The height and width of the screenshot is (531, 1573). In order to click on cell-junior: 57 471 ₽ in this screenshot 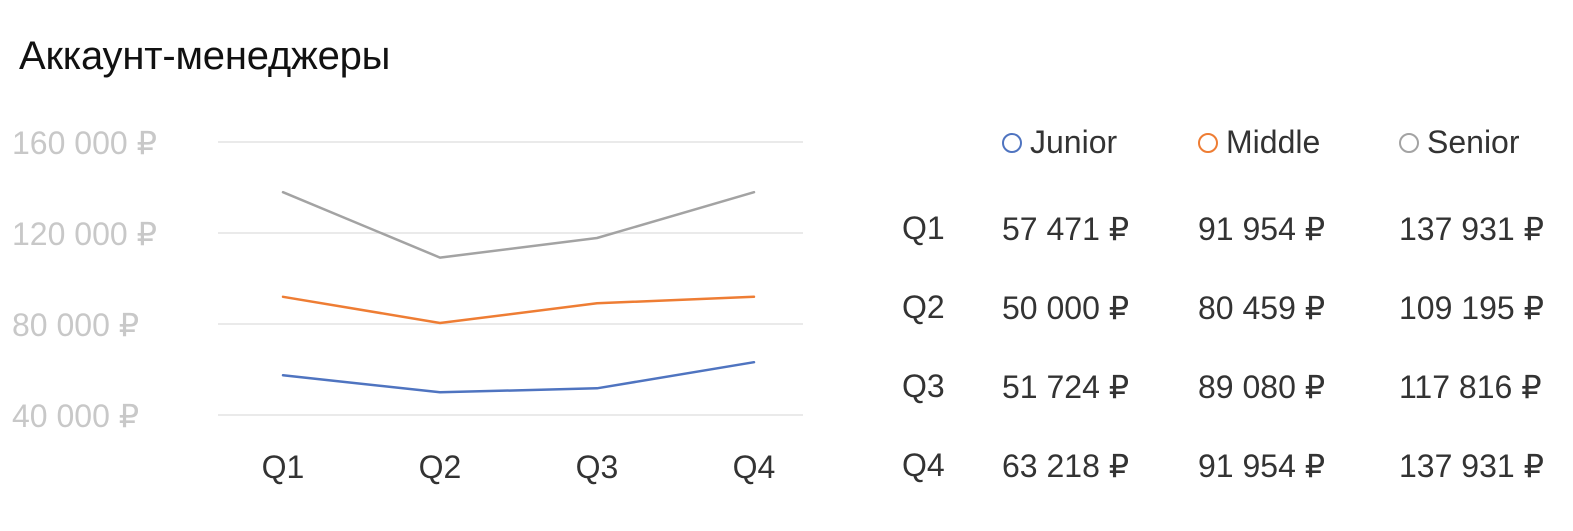, I will do `click(1066, 229)`.